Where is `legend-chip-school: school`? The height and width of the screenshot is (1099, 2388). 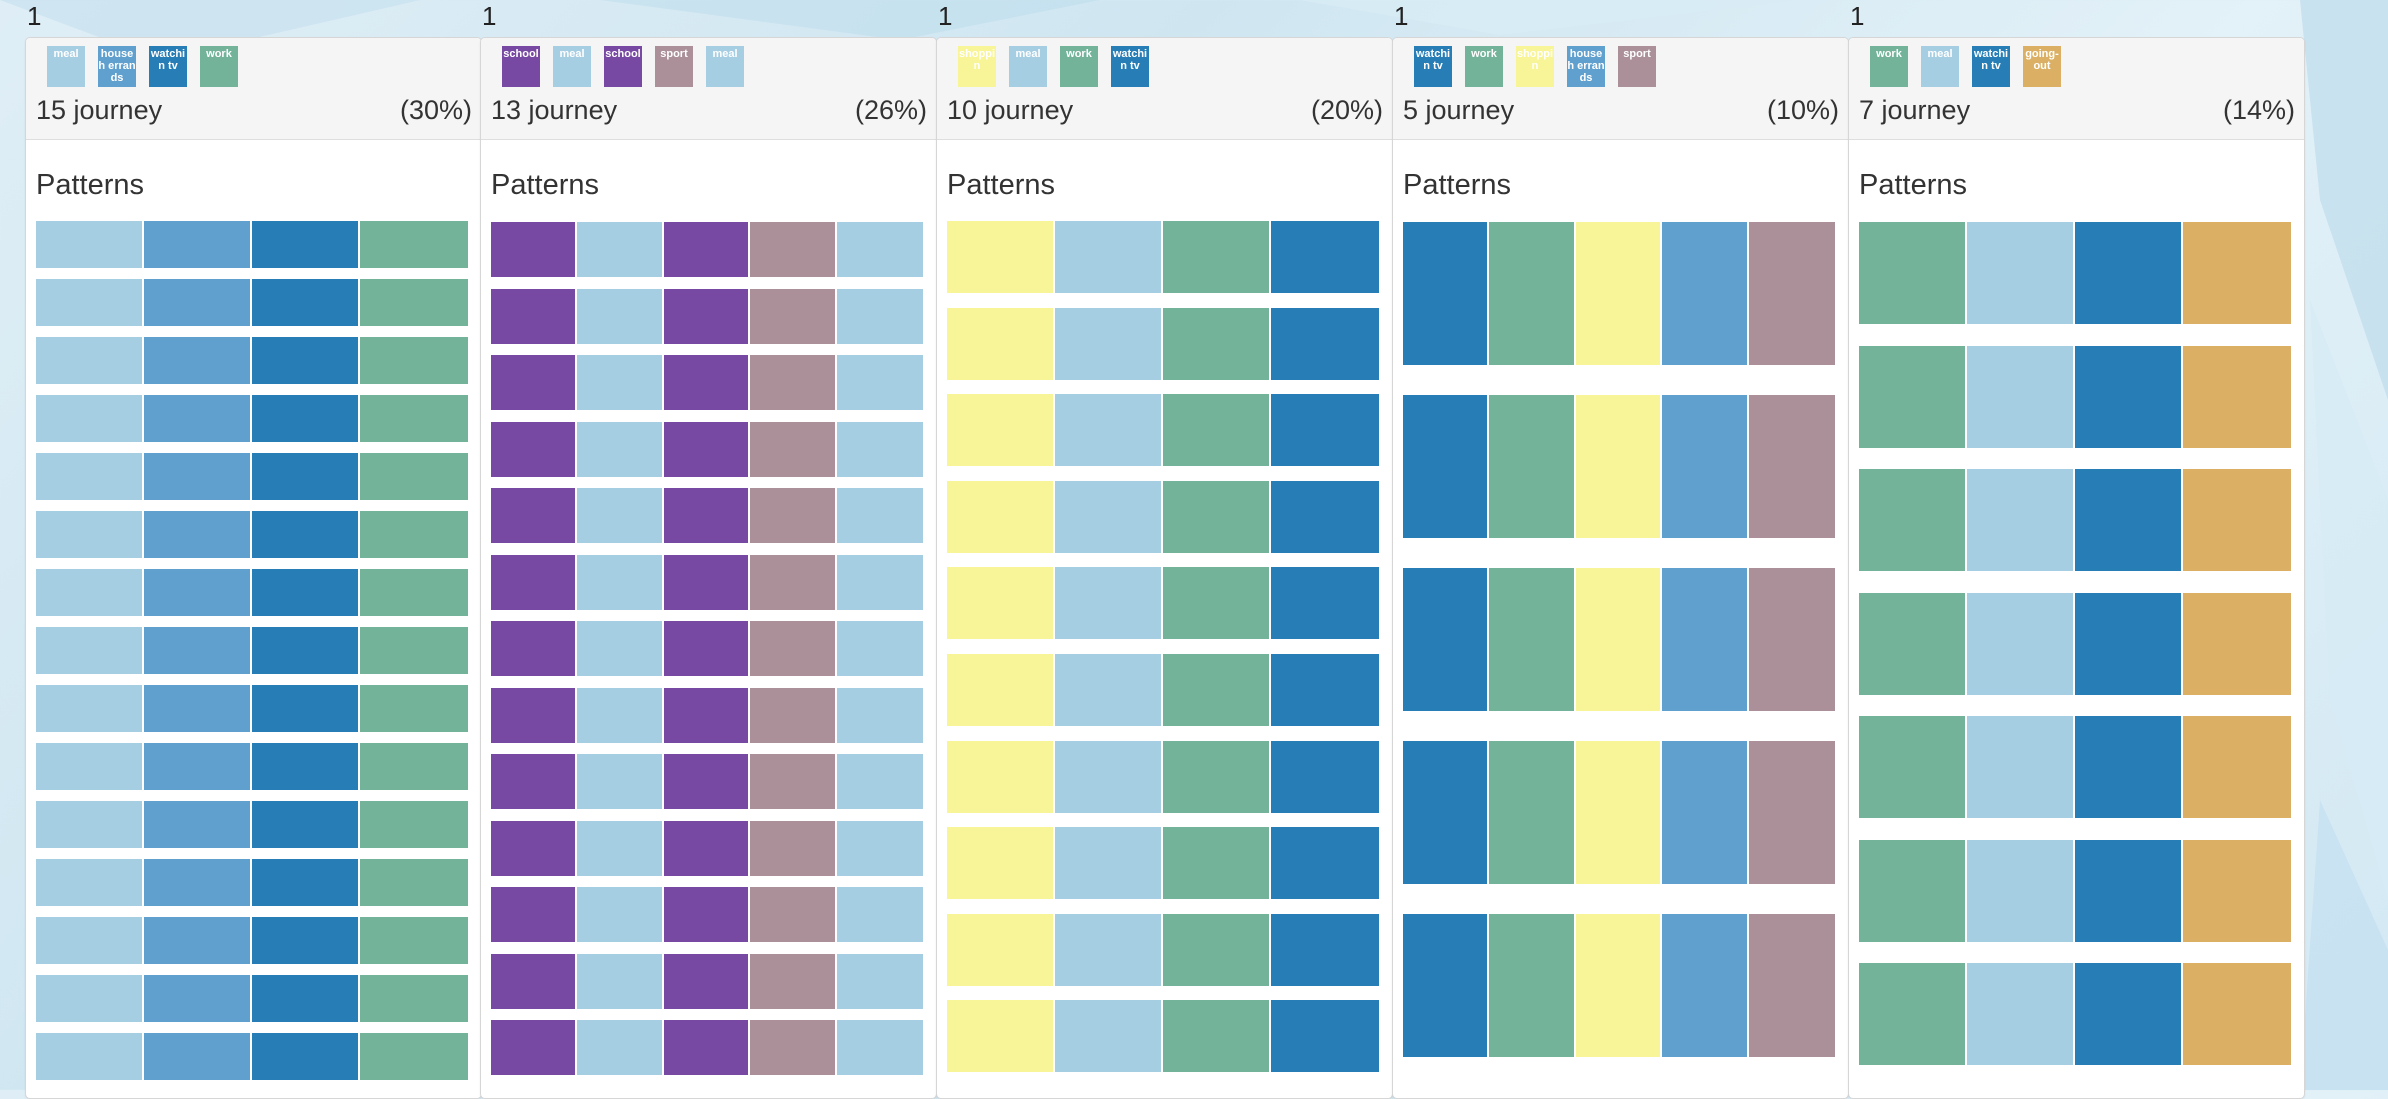
legend-chip-school: school is located at coordinates (623, 66).